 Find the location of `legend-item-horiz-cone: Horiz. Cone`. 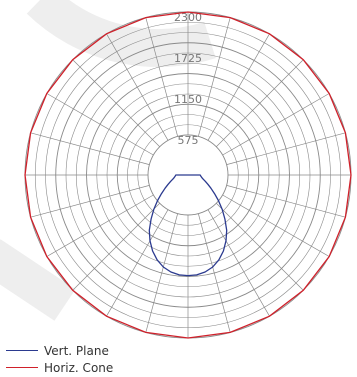

legend-item-horiz-cone: Horiz. Cone is located at coordinates (106, 367).